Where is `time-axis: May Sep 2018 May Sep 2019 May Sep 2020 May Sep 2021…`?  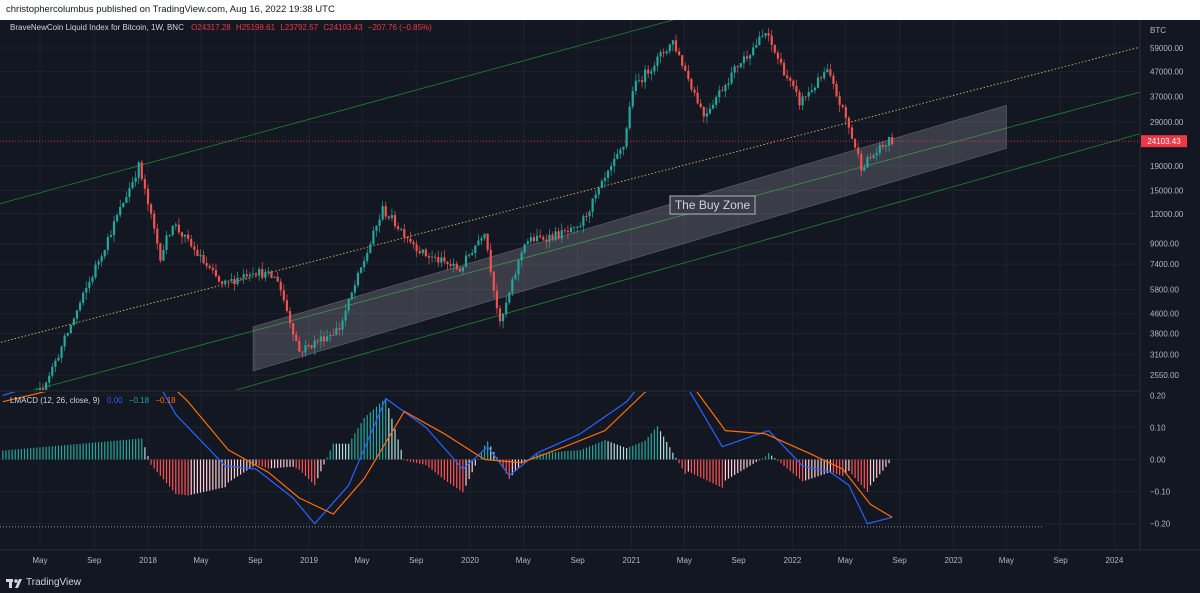 time-axis: May Sep 2018 May Sep 2019 May Sep 2020 May Sep 2021… is located at coordinates (578, 560).